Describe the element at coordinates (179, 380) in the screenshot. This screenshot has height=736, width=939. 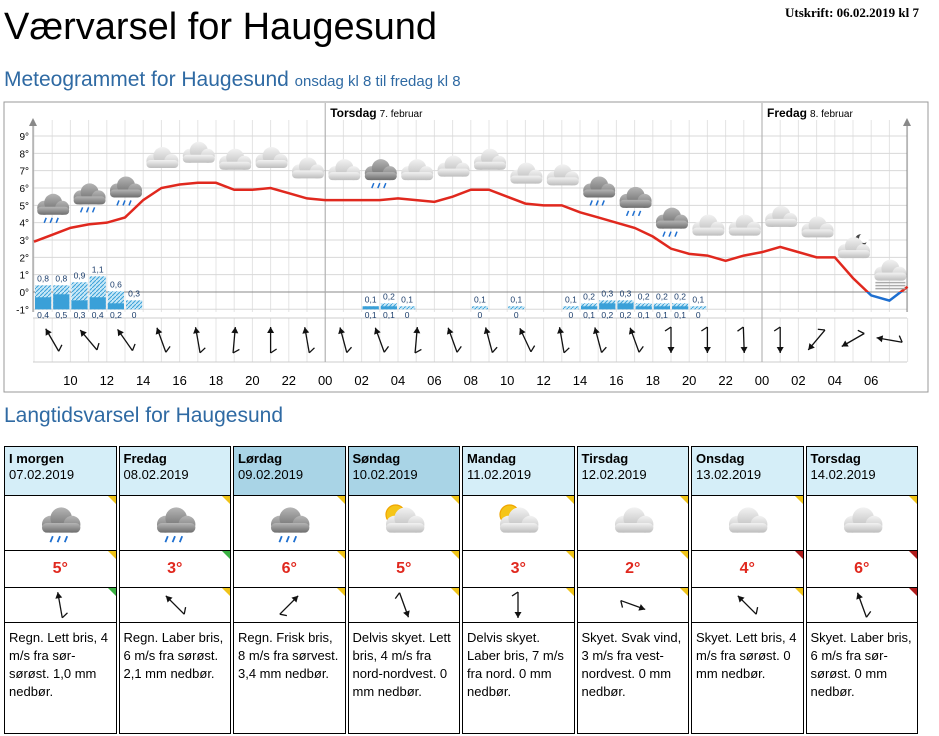
I see `x-tick-label: 16` at that location.